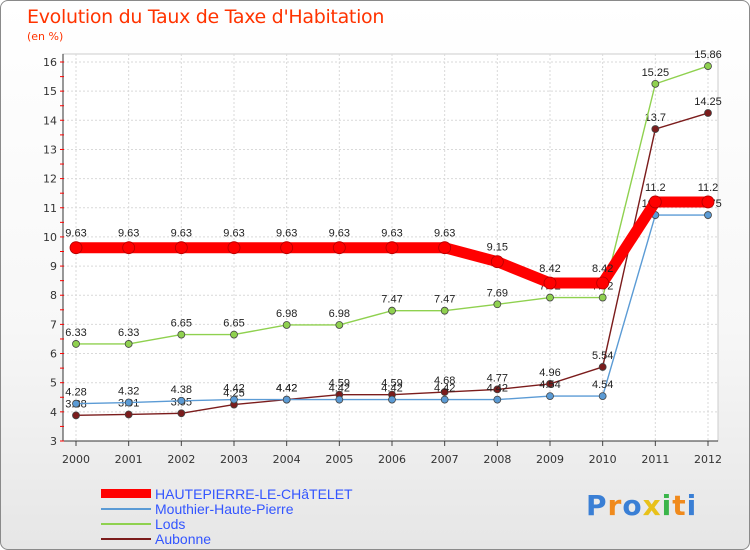 The image size is (750, 550). What do you see at coordinates (53, 266) in the screenshot?
I see `y-tick-label: 9` at bounding box center [53, 266].